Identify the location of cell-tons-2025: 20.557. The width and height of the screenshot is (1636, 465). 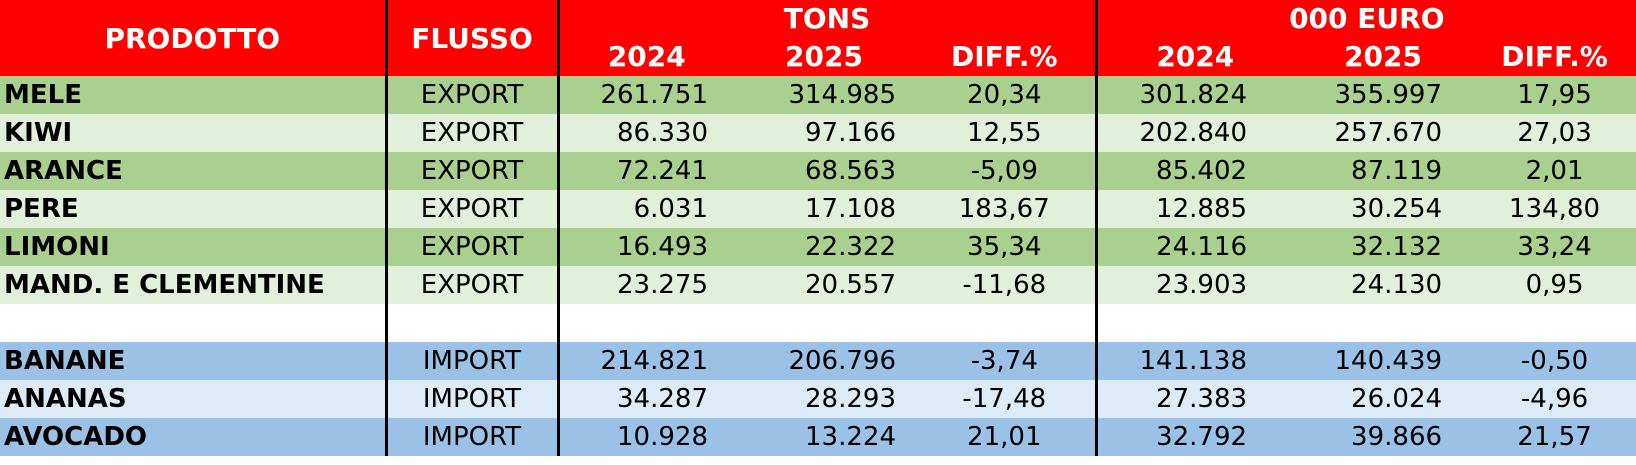
(824, 285).